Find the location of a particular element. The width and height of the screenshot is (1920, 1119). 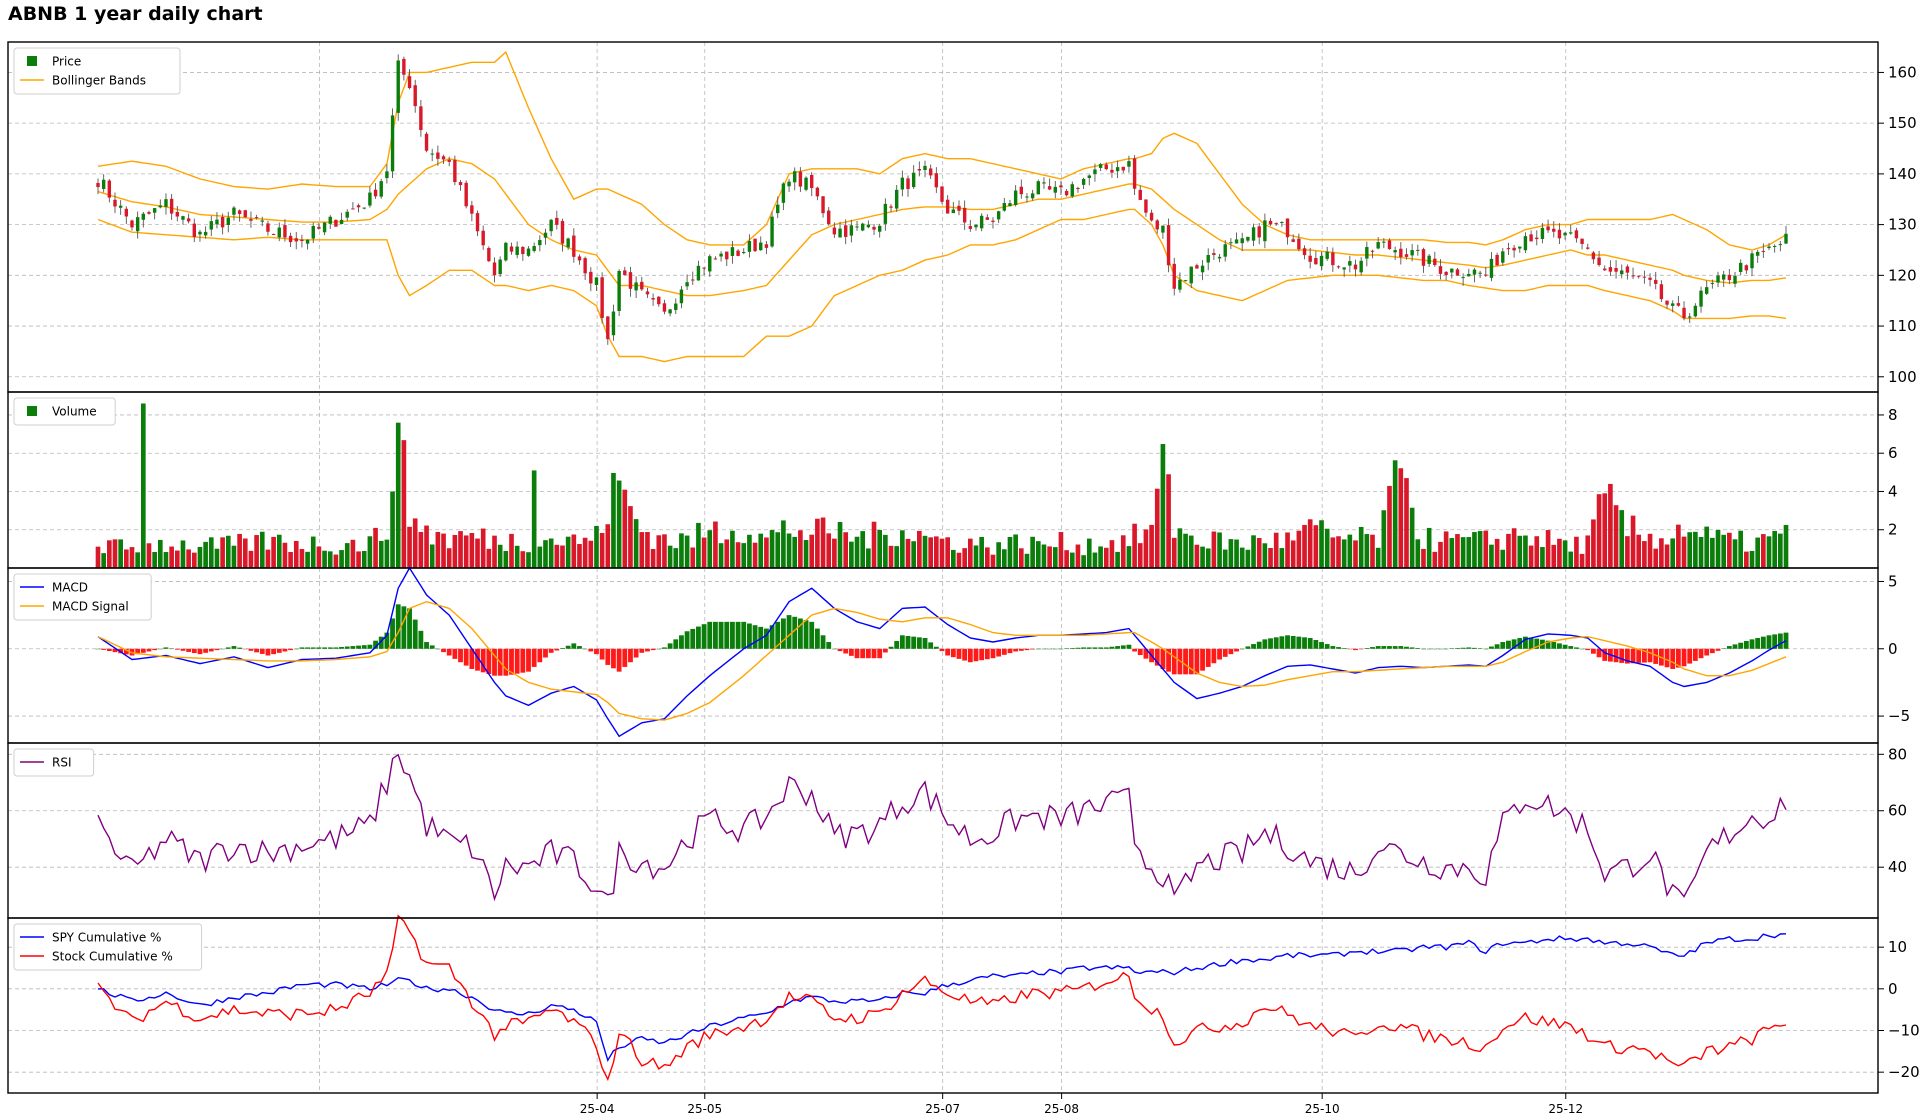

y-tick-label: 120 is located at coordinates (1902, 275).